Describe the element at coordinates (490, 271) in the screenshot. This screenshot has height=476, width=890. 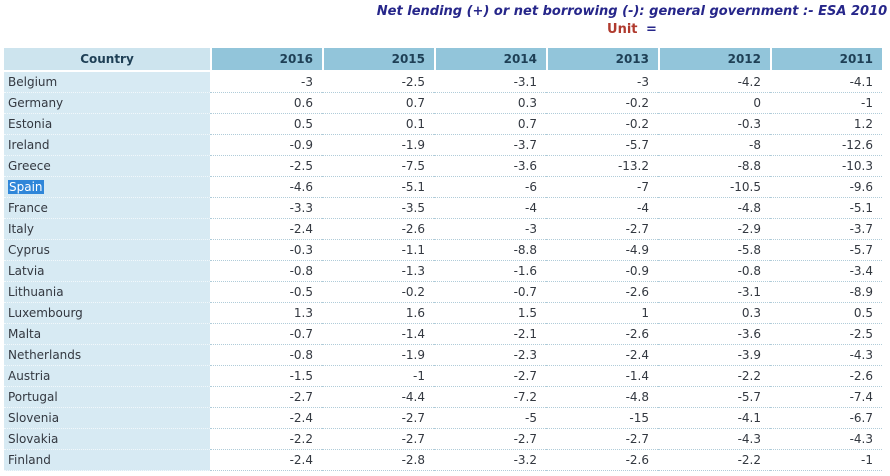
I see `value-cell: -1.6` at that location.